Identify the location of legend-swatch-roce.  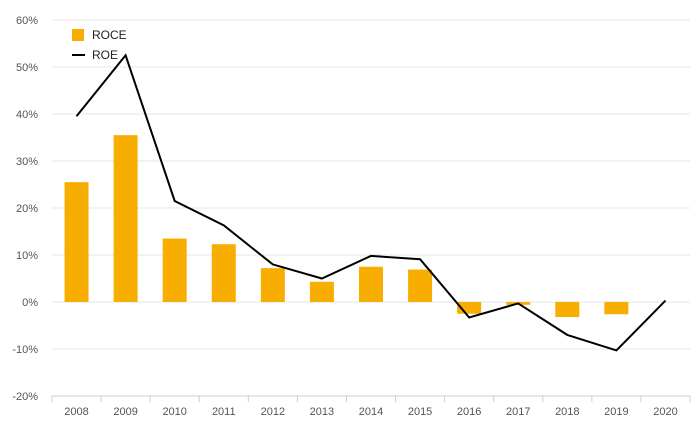
(78, 35).